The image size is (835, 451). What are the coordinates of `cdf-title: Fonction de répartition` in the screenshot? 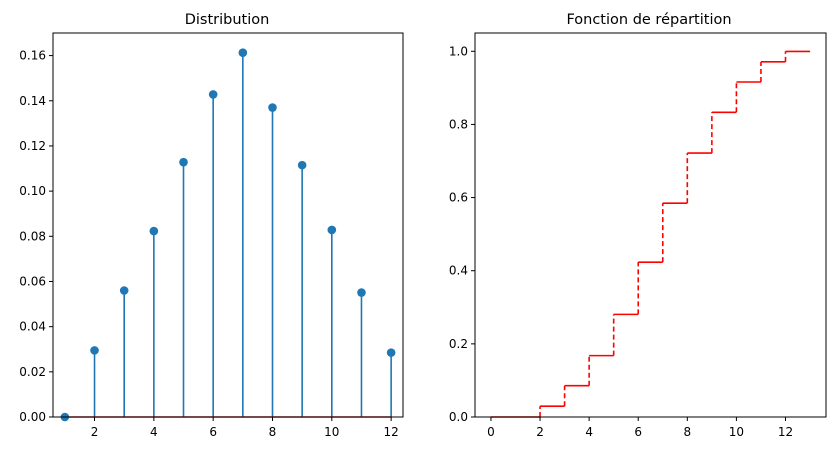 It's located at (648, 20).